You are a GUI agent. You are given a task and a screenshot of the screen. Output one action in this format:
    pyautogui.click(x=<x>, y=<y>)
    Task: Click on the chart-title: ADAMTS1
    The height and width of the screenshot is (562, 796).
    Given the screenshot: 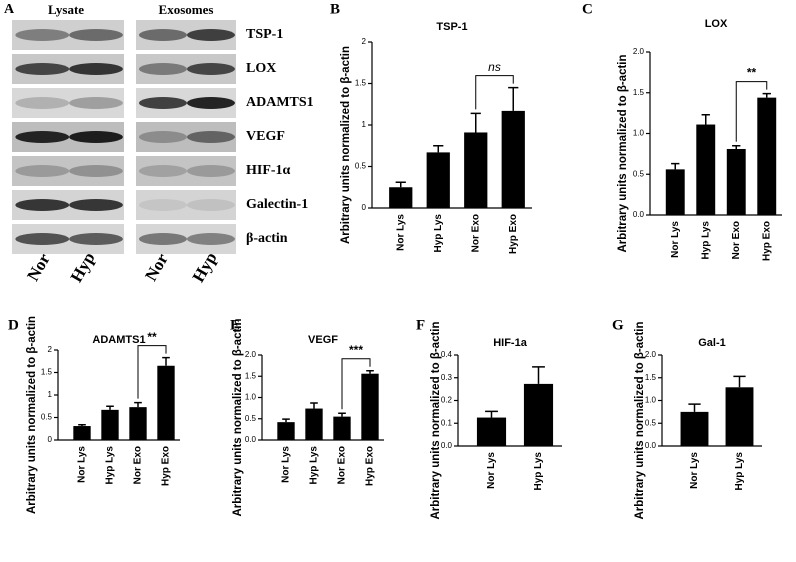 What is the action you would take?
    pyautogui.click(x=118, y=340)
    